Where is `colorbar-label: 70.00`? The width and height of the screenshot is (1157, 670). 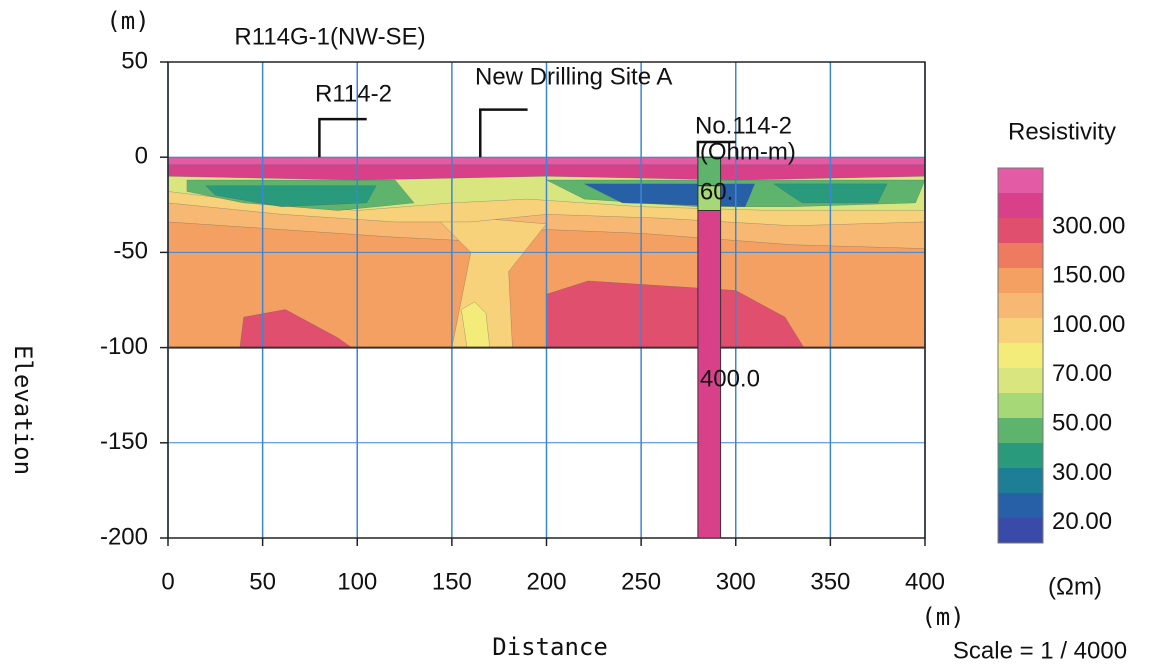
colorbar-label: 70.00 is located at coordinates (1082, 373).